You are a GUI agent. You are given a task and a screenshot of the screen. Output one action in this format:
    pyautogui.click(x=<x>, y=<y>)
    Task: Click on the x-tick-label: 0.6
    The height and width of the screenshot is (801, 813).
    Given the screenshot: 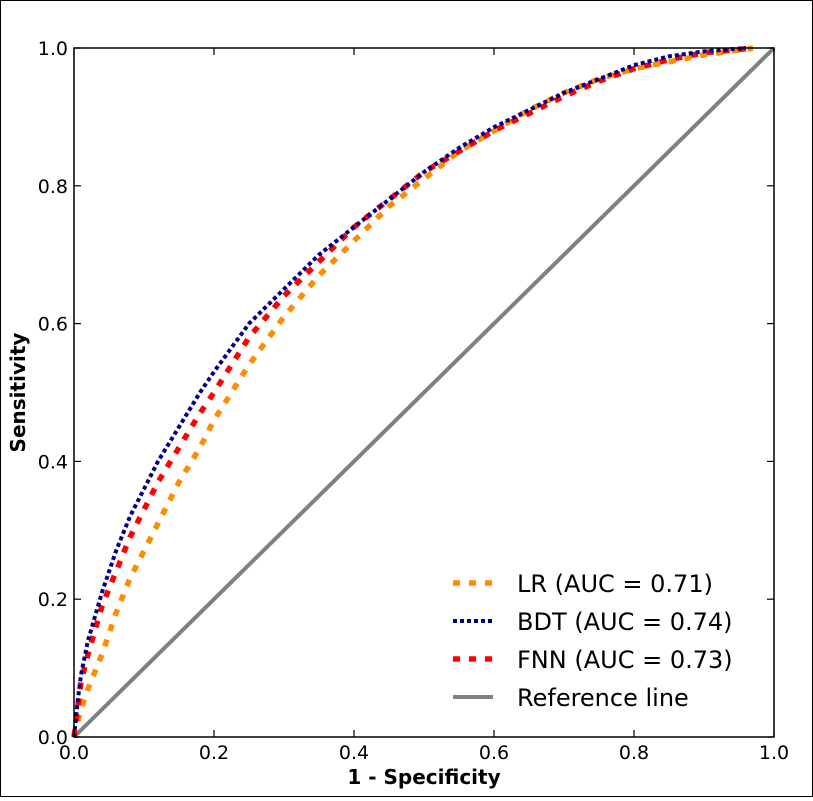 What is the action you would take?
    pyautogui.click(x=494, y=753)
    